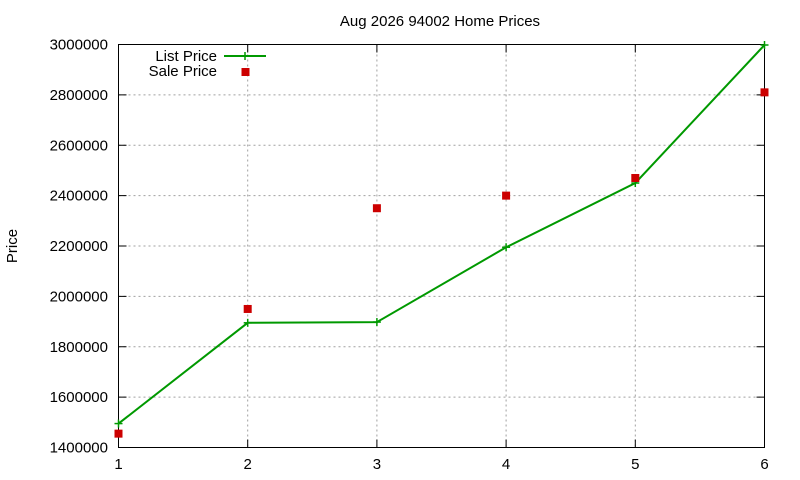 The width and height of the screenshot is (800, 480). Describe the element at coordinates (79, 196) in the screenshot. I see `y-tick-label: 2400000` at that location.